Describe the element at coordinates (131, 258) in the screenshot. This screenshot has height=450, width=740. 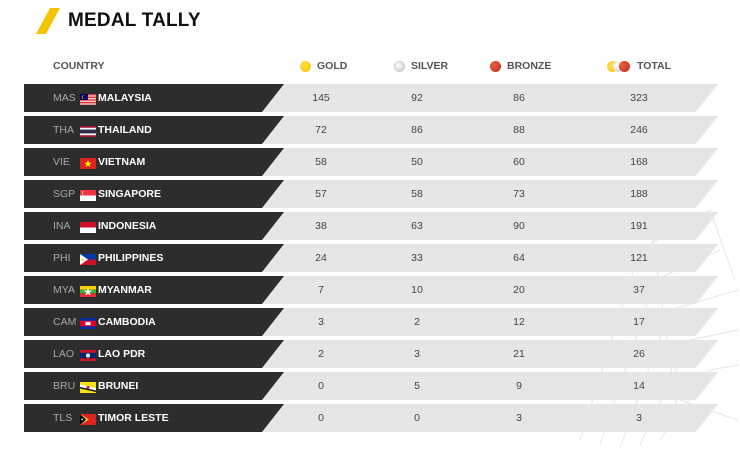
I see `country-name: PHILIPPINES` at that location.